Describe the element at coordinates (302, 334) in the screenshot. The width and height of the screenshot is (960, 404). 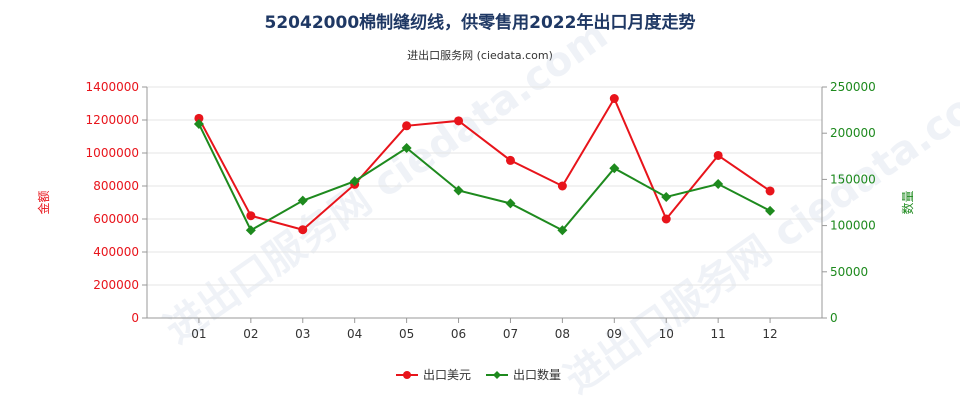
I see `x-tick-label: 03` at that location.